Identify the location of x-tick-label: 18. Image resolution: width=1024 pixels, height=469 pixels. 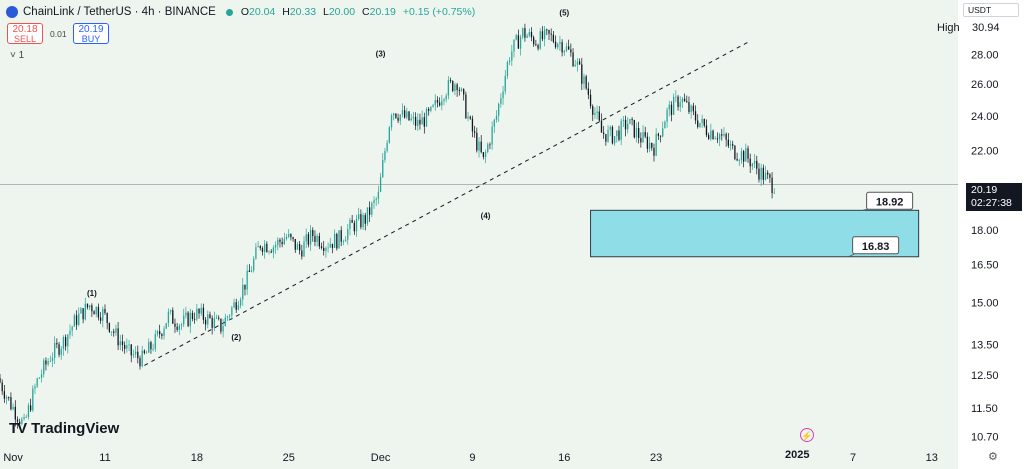
(197, 458).